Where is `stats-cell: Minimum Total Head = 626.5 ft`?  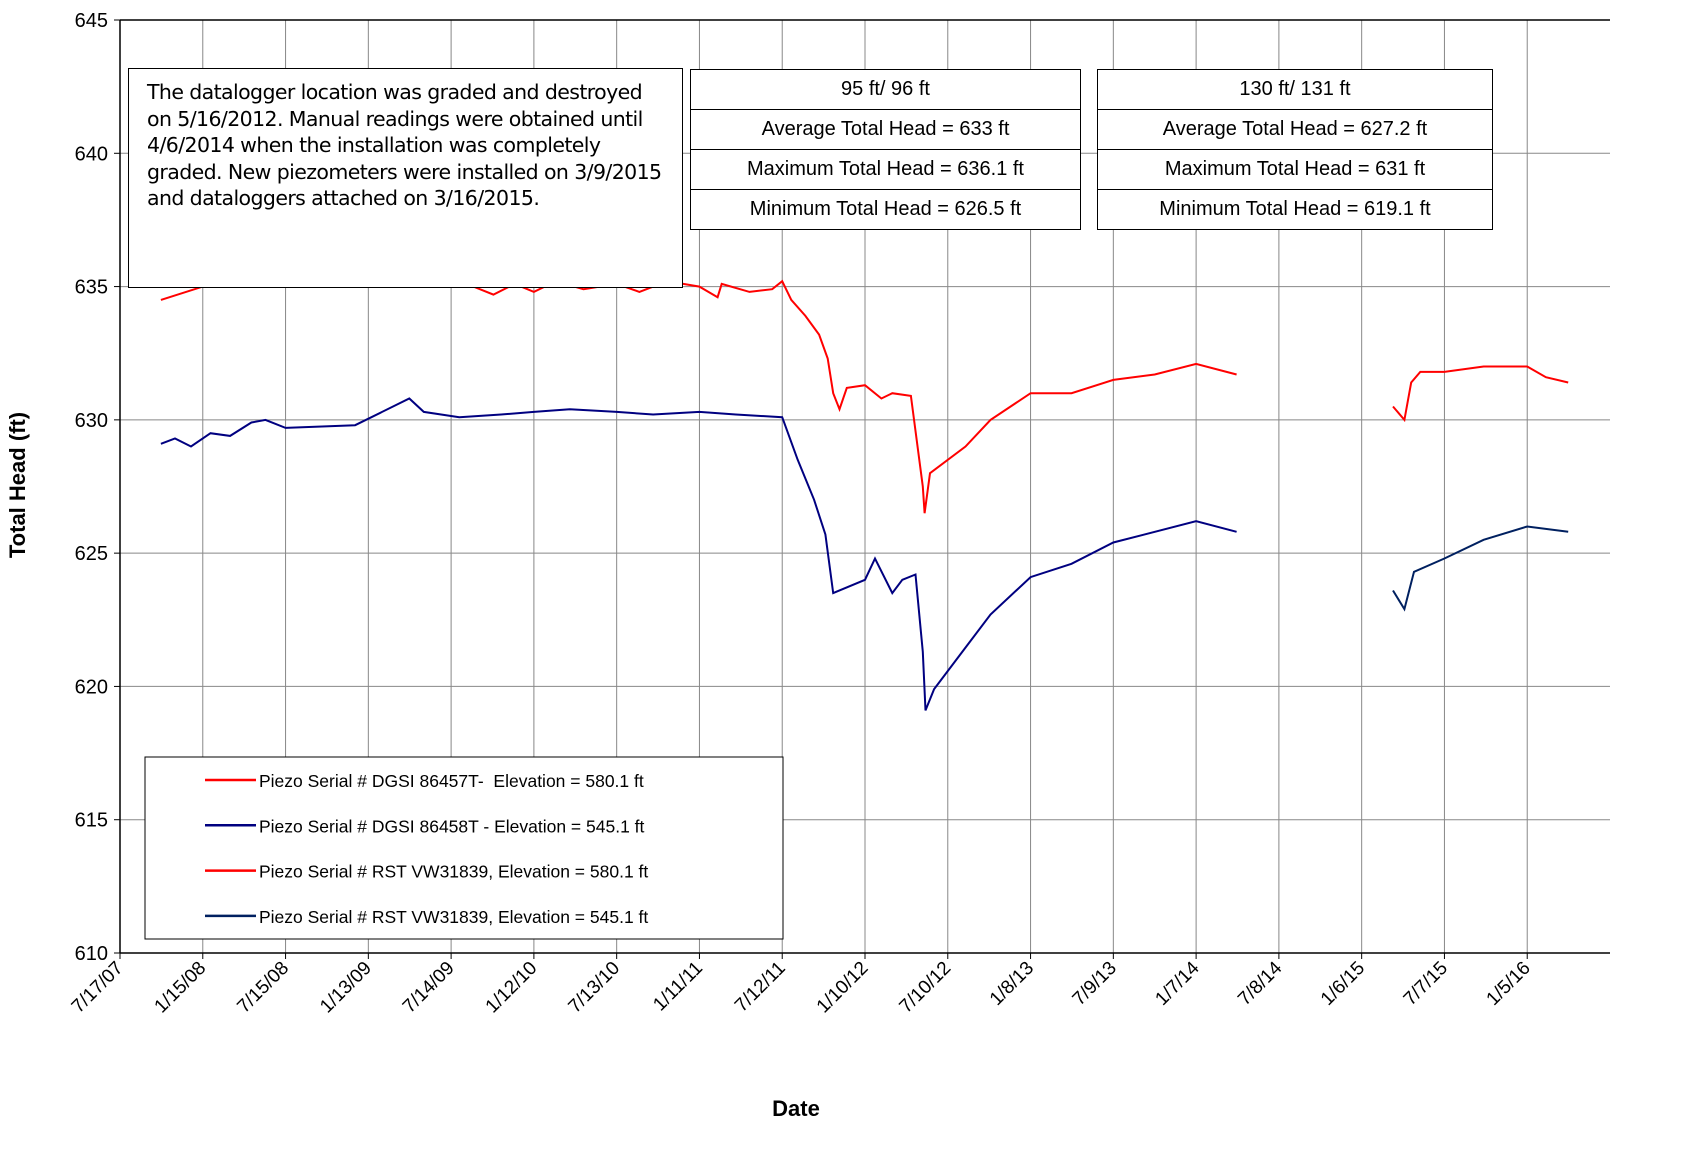 stats-cell: Minimum Total Head = 626.5 ft is located at coordinates (885, 209).